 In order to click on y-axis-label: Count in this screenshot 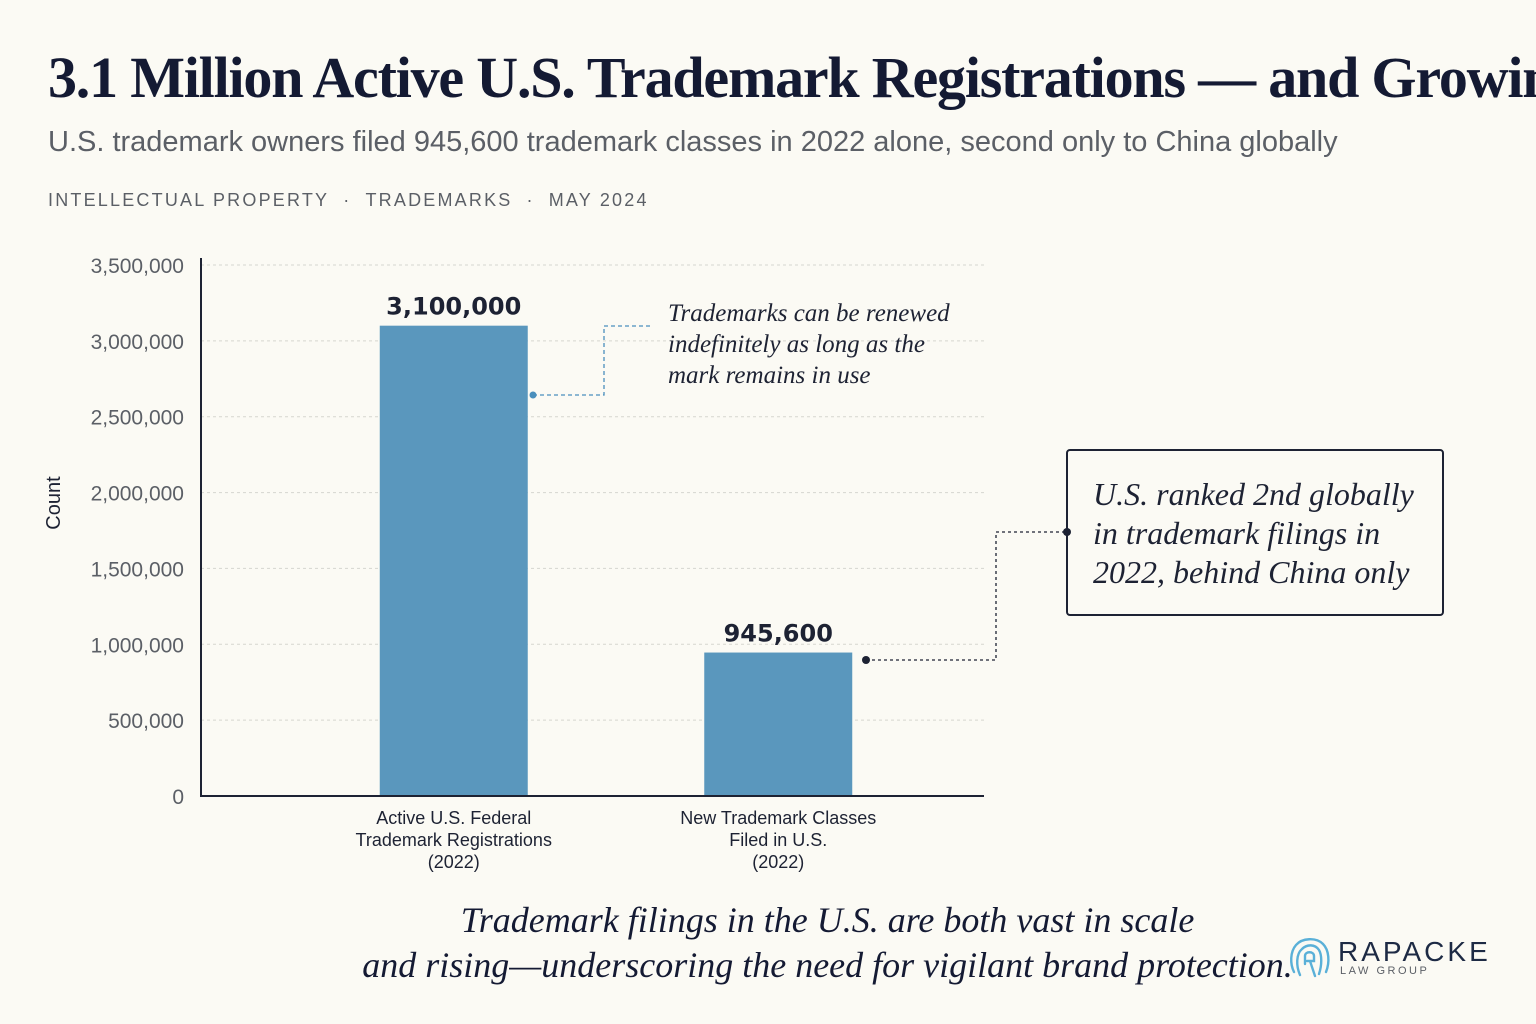, I will do `click(54, 503)`.